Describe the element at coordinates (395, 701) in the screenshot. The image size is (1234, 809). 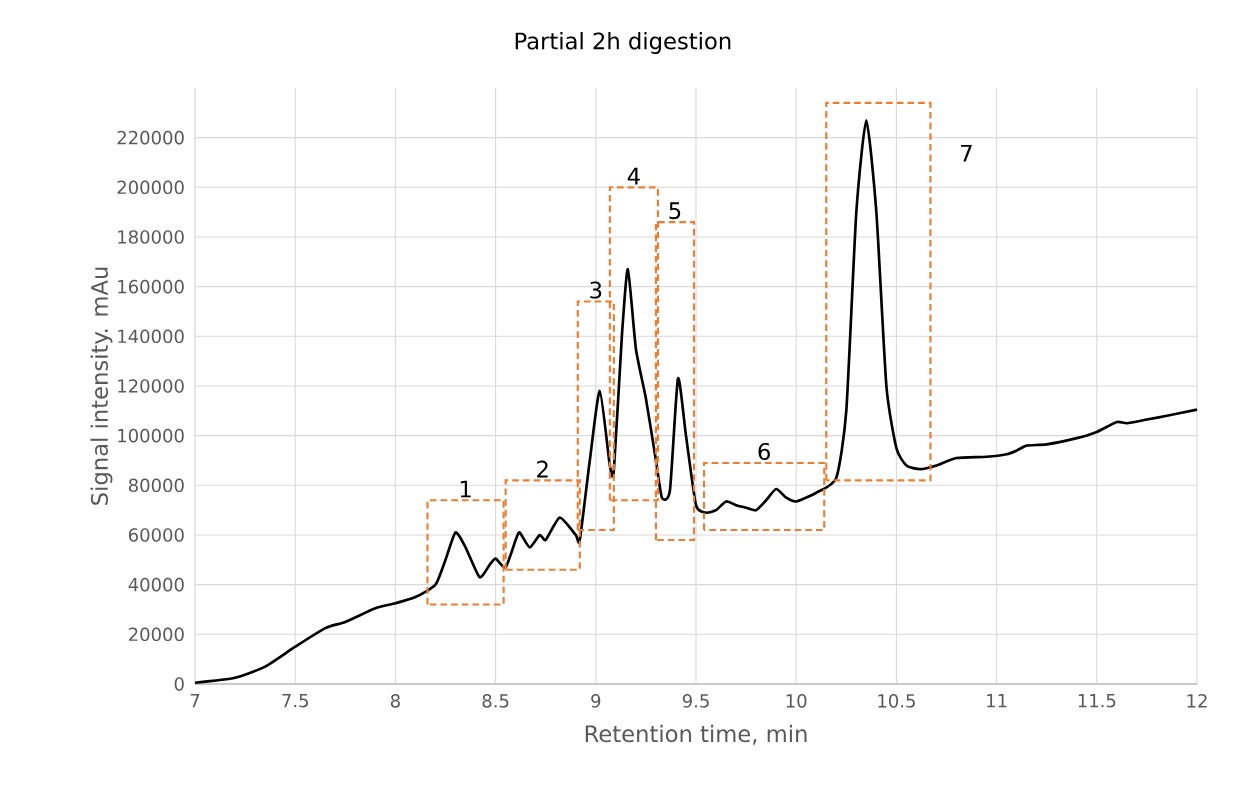
I see `x-tick-label: 8` at that location.